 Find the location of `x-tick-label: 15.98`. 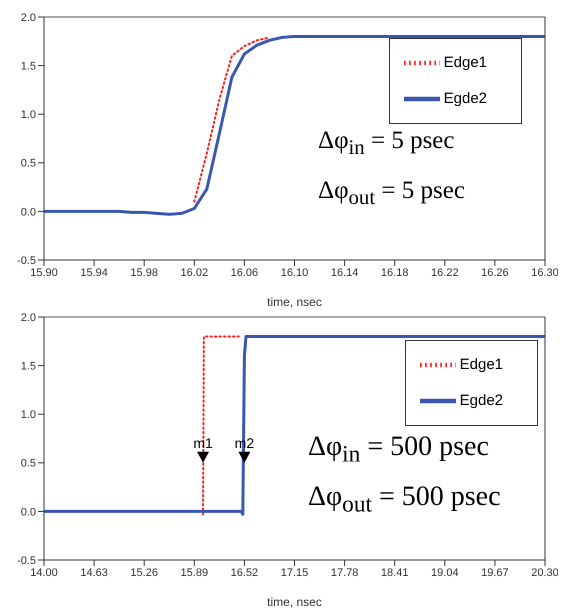

x-tick-label: 15.98 is located at coordinates (144, 272).